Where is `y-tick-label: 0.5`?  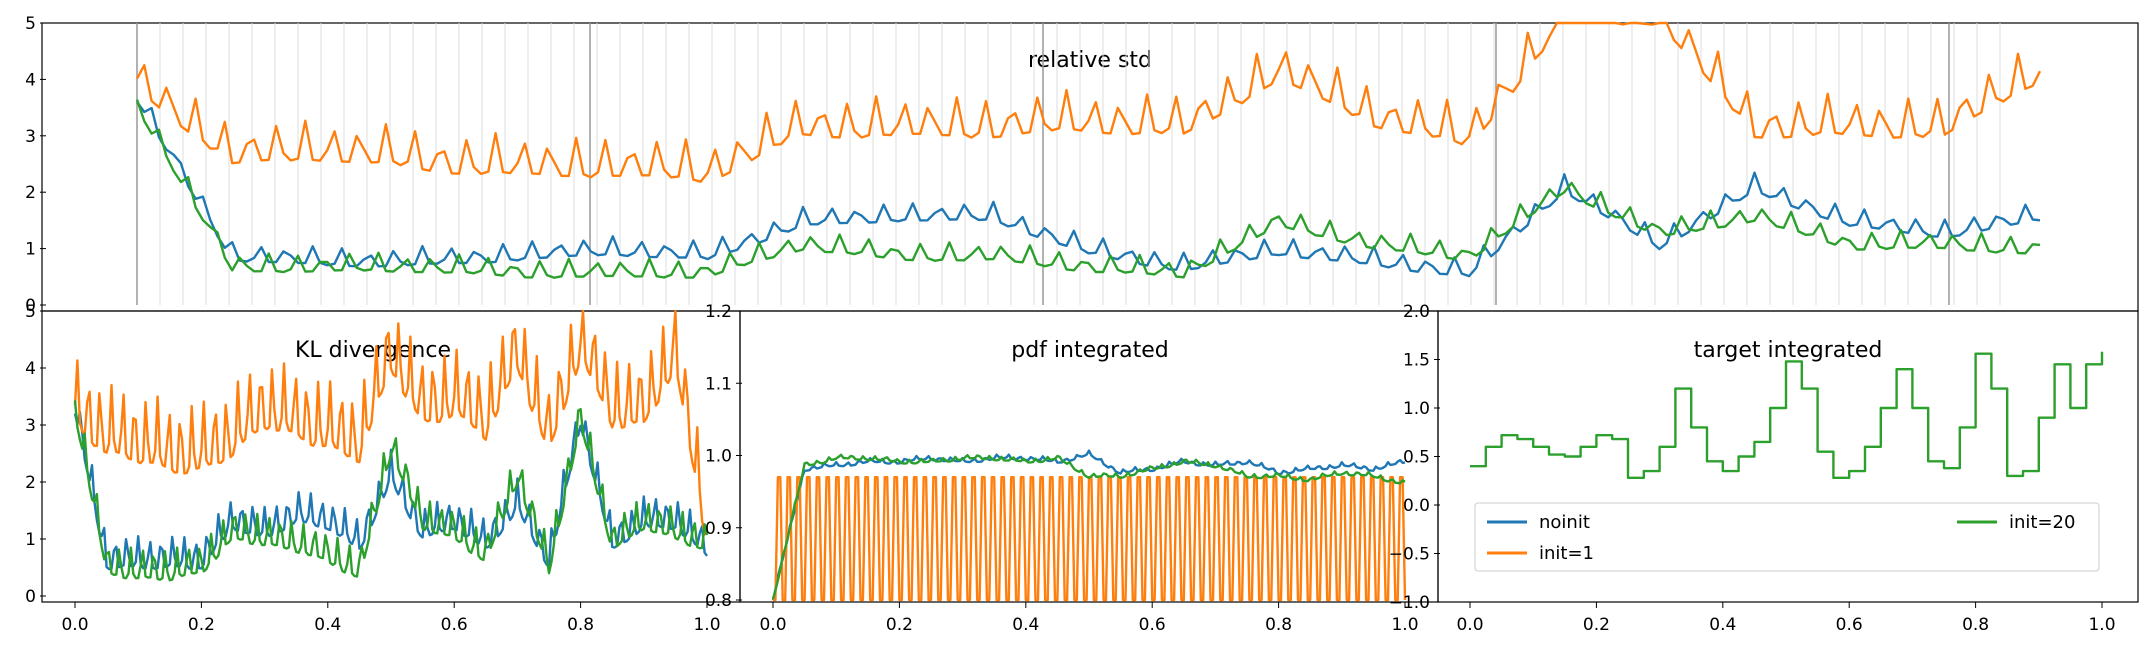 y-tick-label: 0.5 is located at coordinates (1416, 458).